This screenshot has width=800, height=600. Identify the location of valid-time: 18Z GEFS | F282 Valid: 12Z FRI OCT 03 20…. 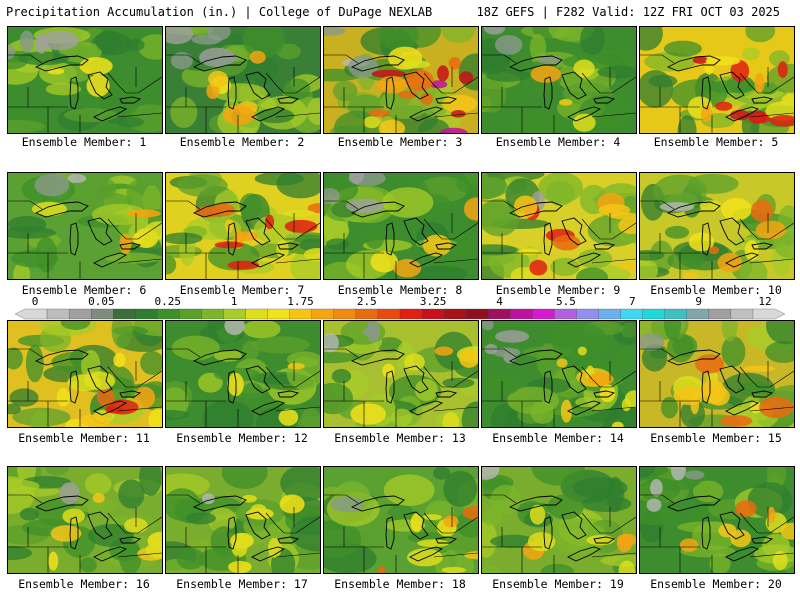
(628, 12).